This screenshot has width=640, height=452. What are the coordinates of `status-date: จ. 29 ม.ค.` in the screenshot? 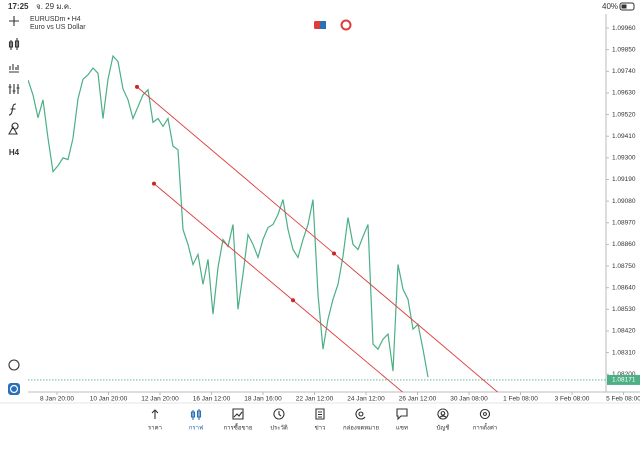 It's located at (53, 6).